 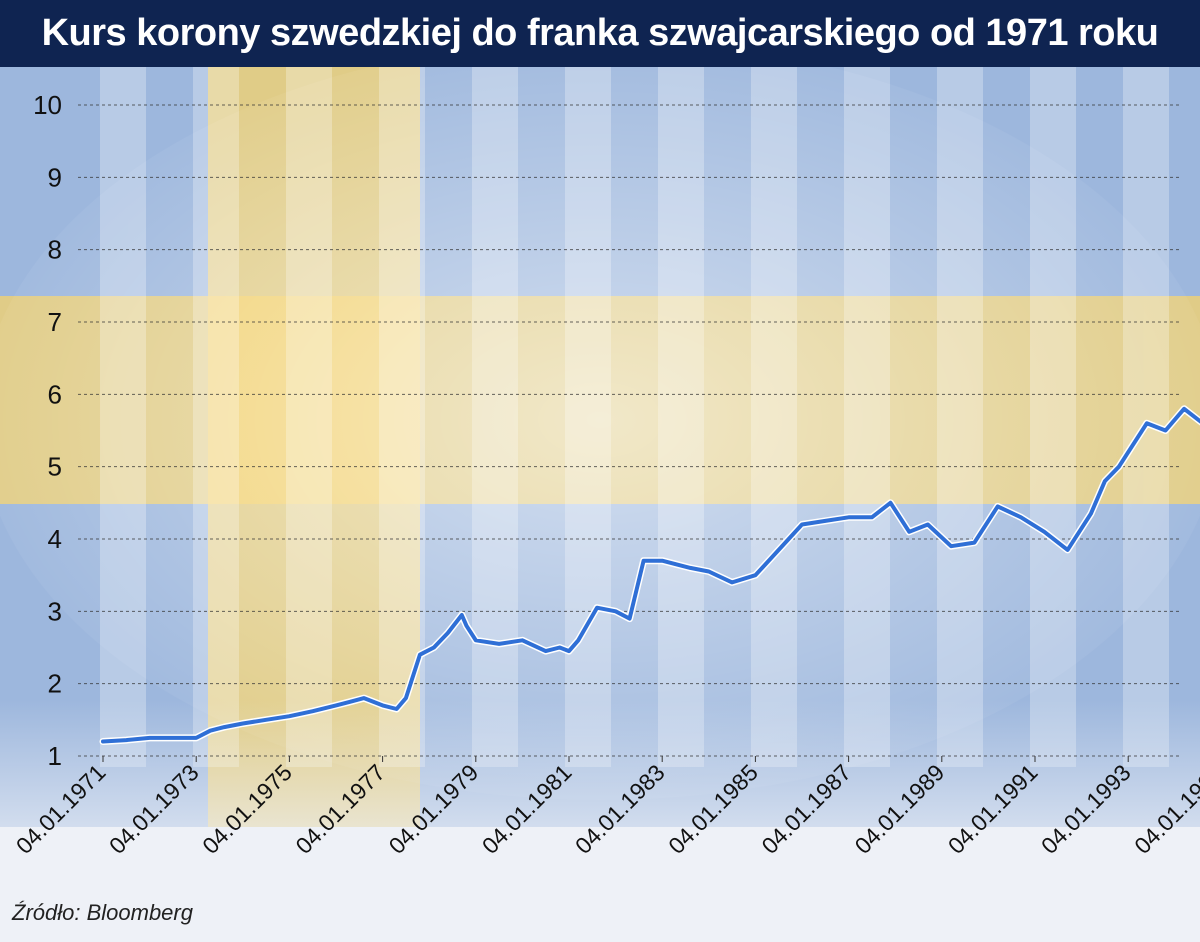 What do you see at coordinates (55, 539) in the screenshot?
I see `y-tick-label: 4` at bounding box center [55, 539].